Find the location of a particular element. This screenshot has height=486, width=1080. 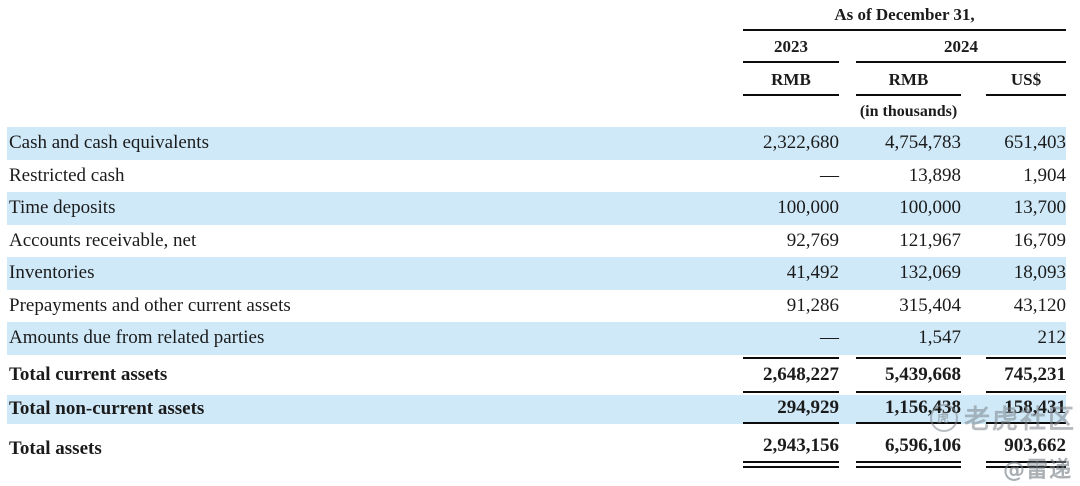

value-2024-usd: 212 is located at coordinates (1052, 338).